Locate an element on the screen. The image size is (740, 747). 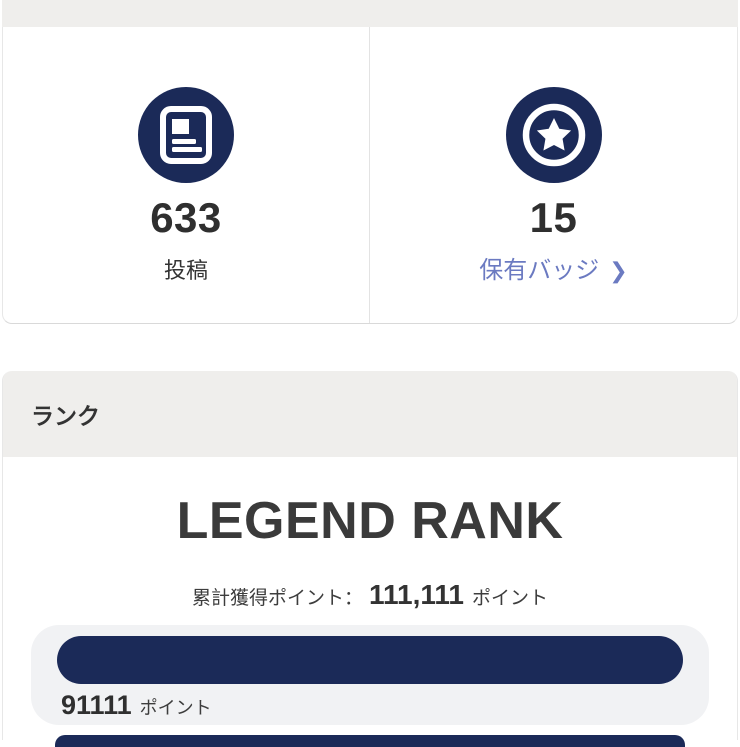
owned-badges-link-label: 保有バッジ is located at coordinates (539, 270).